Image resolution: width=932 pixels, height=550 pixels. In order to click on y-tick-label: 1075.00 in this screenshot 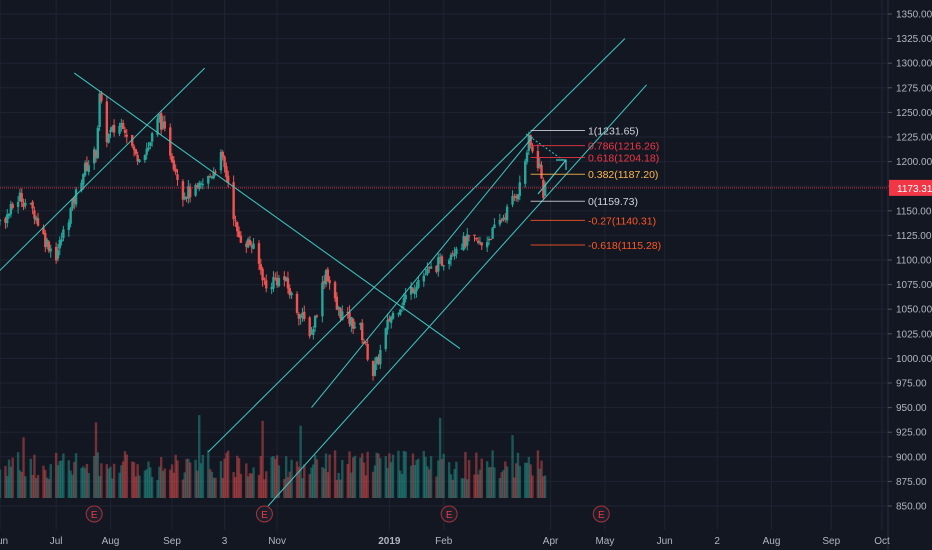, I will do `click(914, 285)`.